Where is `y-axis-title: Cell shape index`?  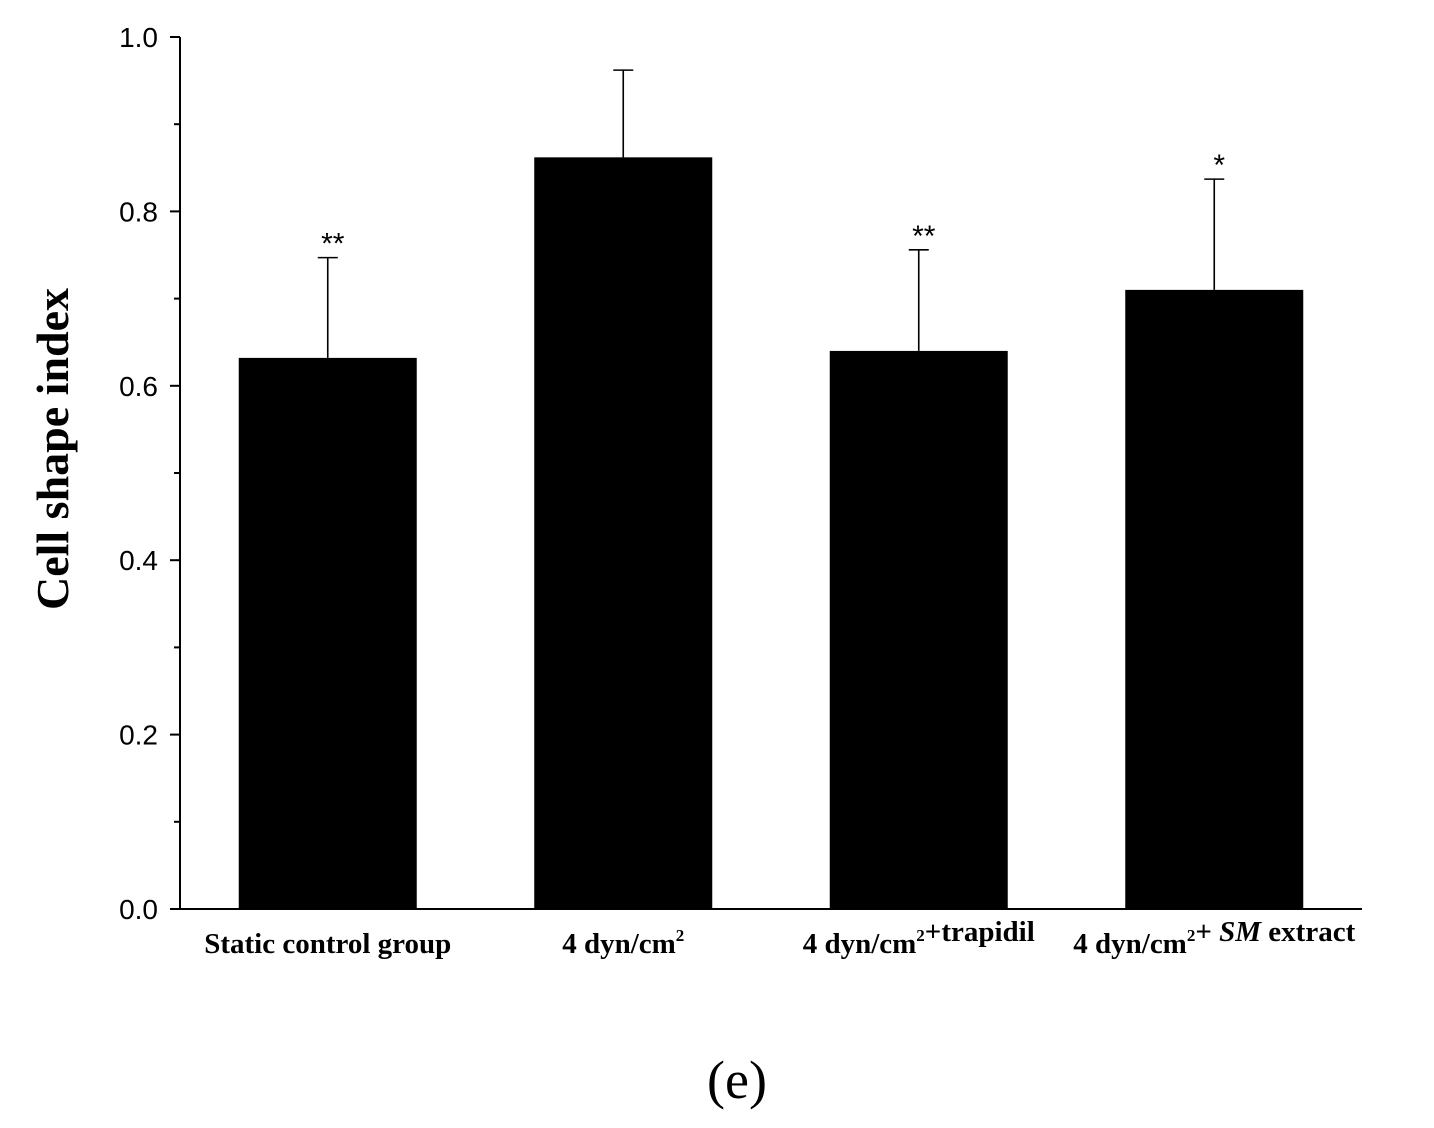
y-axis-title: Cell shape index is located at coordinates (52, 449).